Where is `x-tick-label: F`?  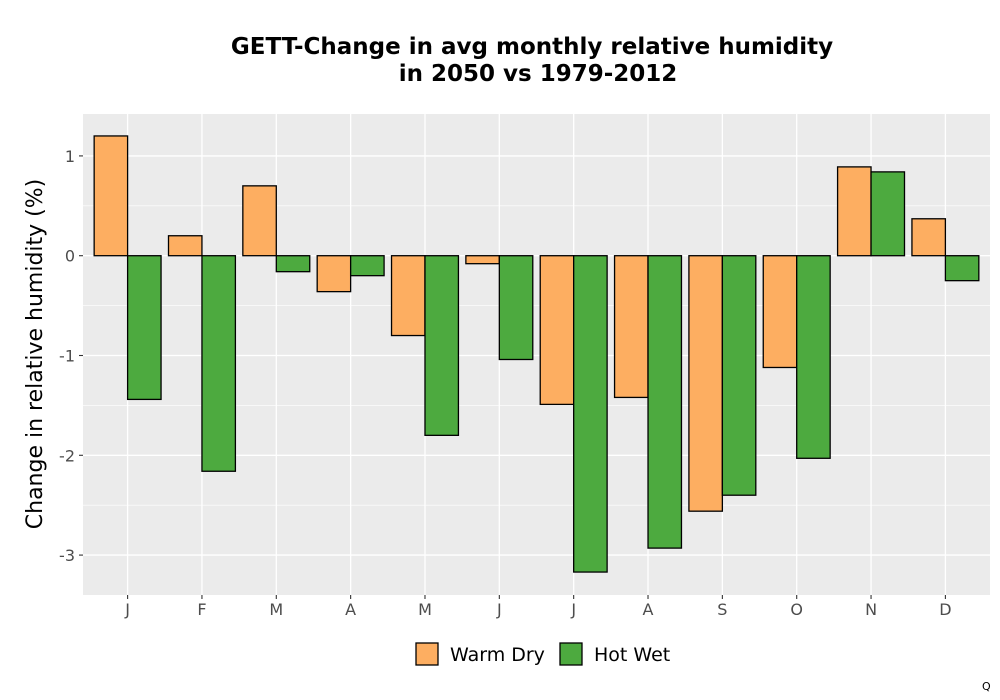
x-tick-label: F is located at coordinates (201, 609).